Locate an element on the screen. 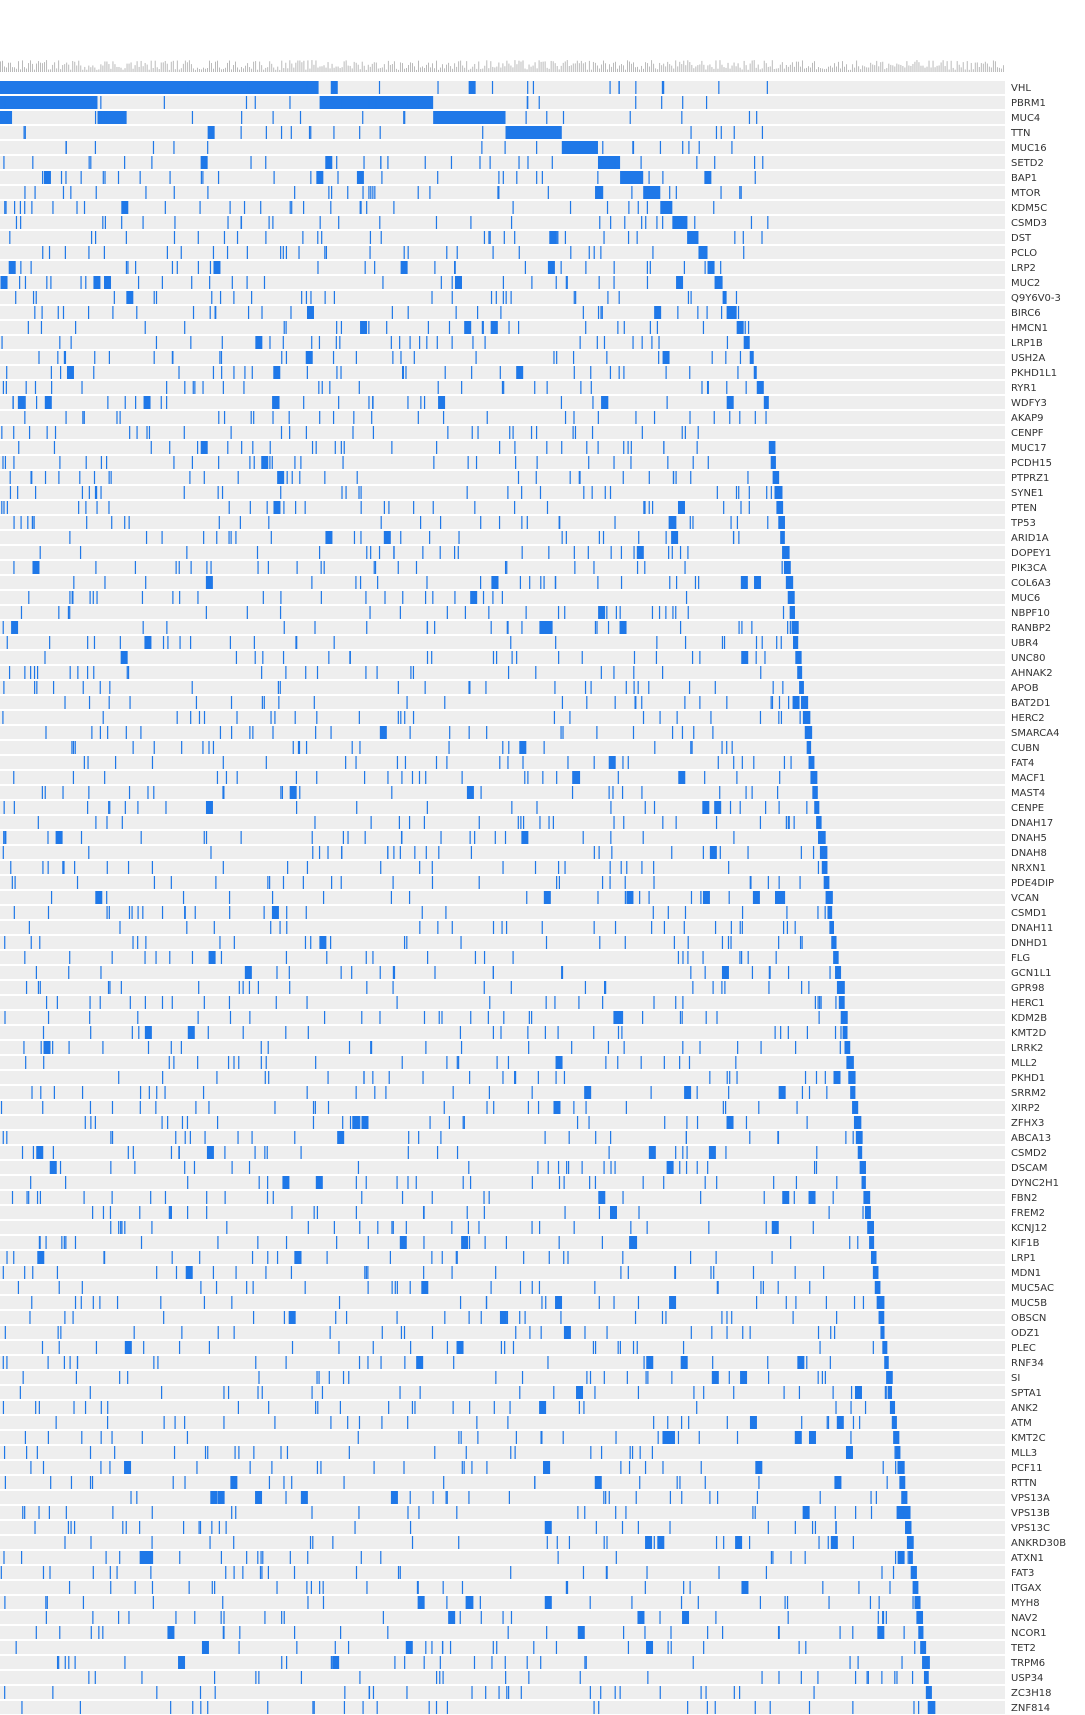  gene-row-MLL2 is located at coordinates (502, 1062).